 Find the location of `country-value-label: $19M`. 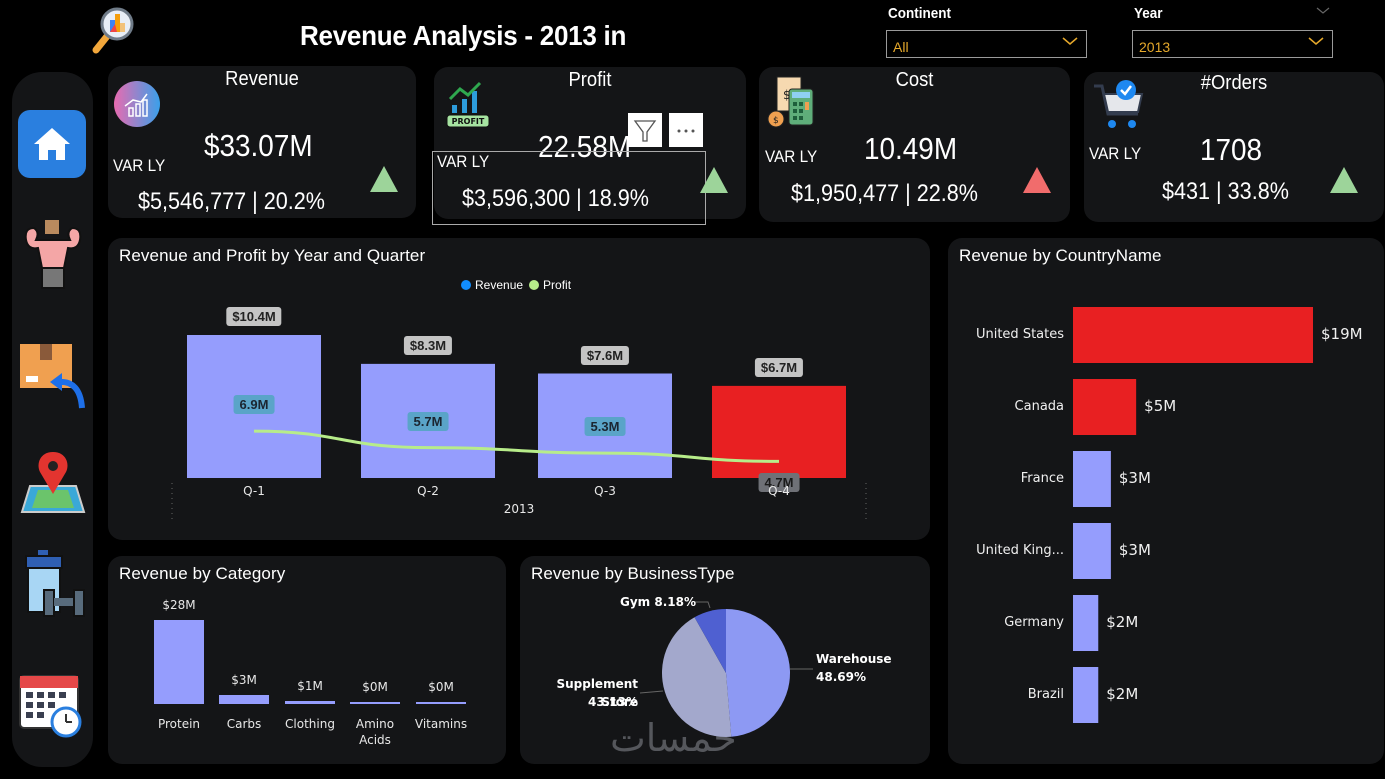

country-value-label: $19M is located at coordinates (1342, 334).